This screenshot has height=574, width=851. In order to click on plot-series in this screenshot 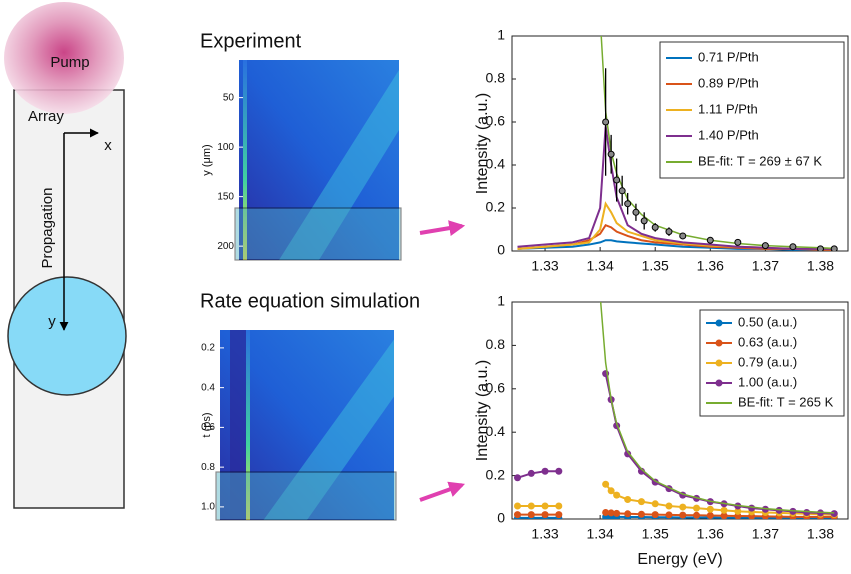, I will do `click(677, 143)`.